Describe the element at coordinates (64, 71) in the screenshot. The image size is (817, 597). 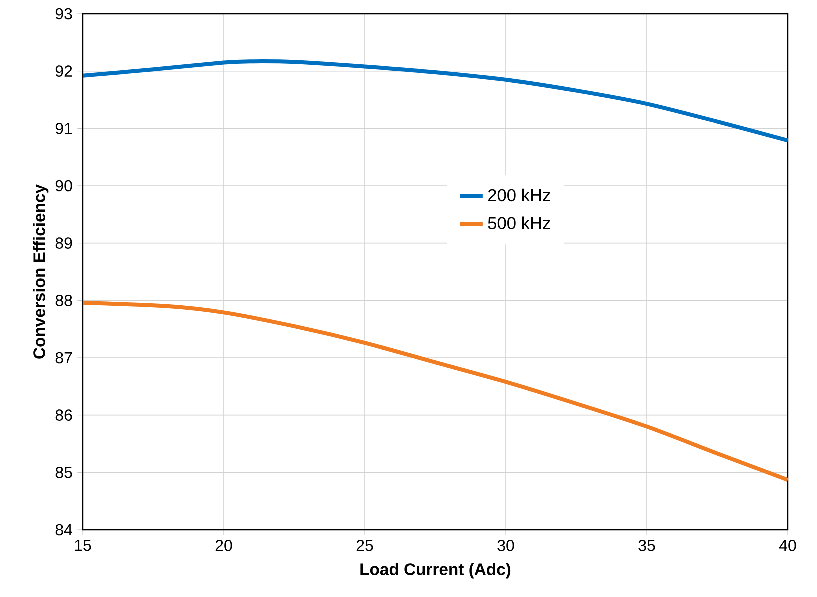
I see `y-tick-label: 92` at that location.